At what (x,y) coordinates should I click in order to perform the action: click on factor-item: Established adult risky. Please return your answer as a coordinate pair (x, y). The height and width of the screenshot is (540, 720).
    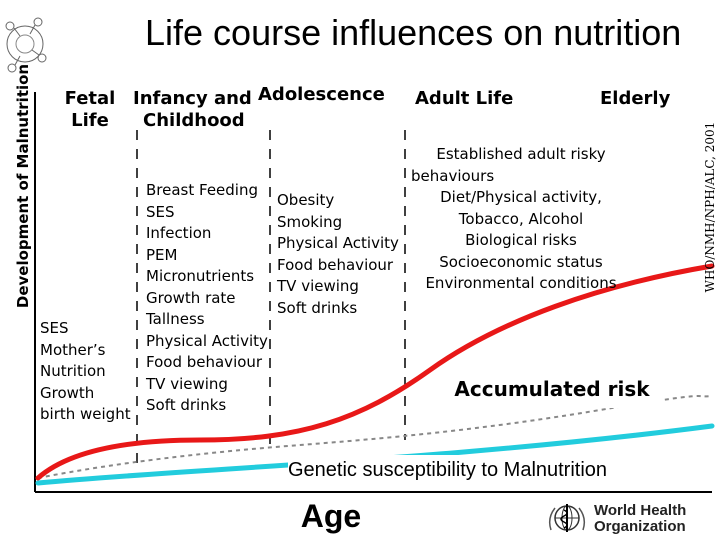
    Looking at the image, I should click on (521, 154).